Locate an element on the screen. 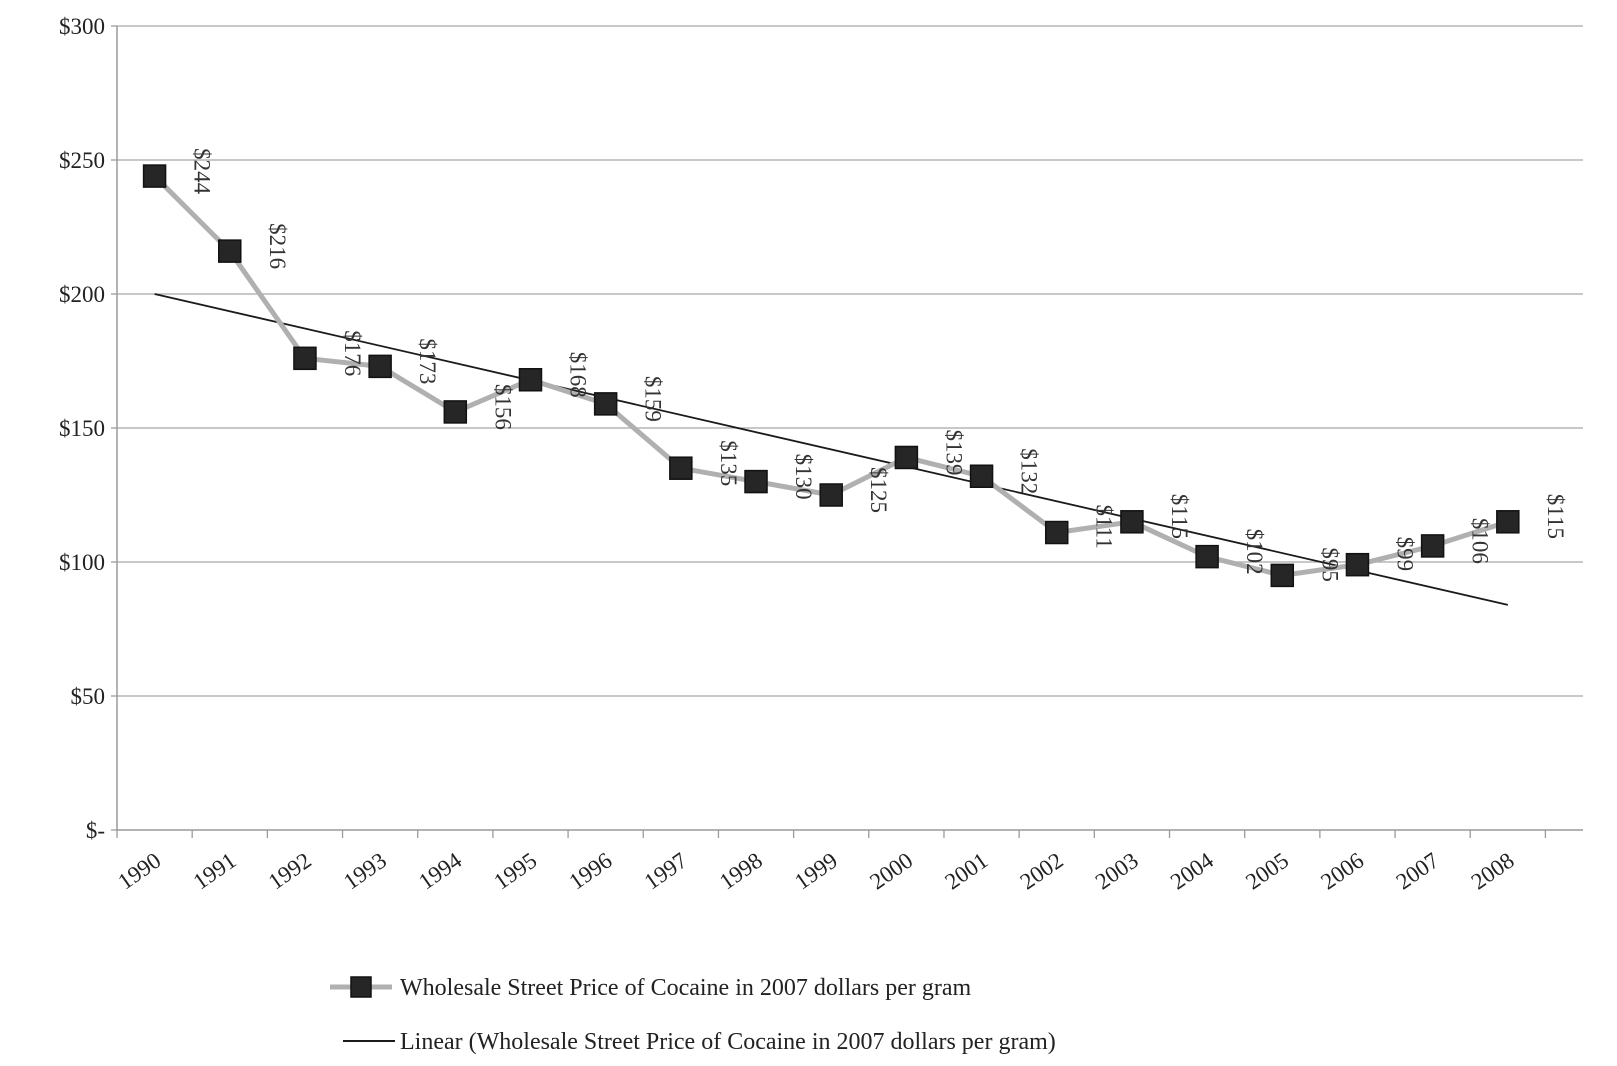 This screenshot has height=1066, width=1617. data-label: $156 is located at coordinates (502, 407).